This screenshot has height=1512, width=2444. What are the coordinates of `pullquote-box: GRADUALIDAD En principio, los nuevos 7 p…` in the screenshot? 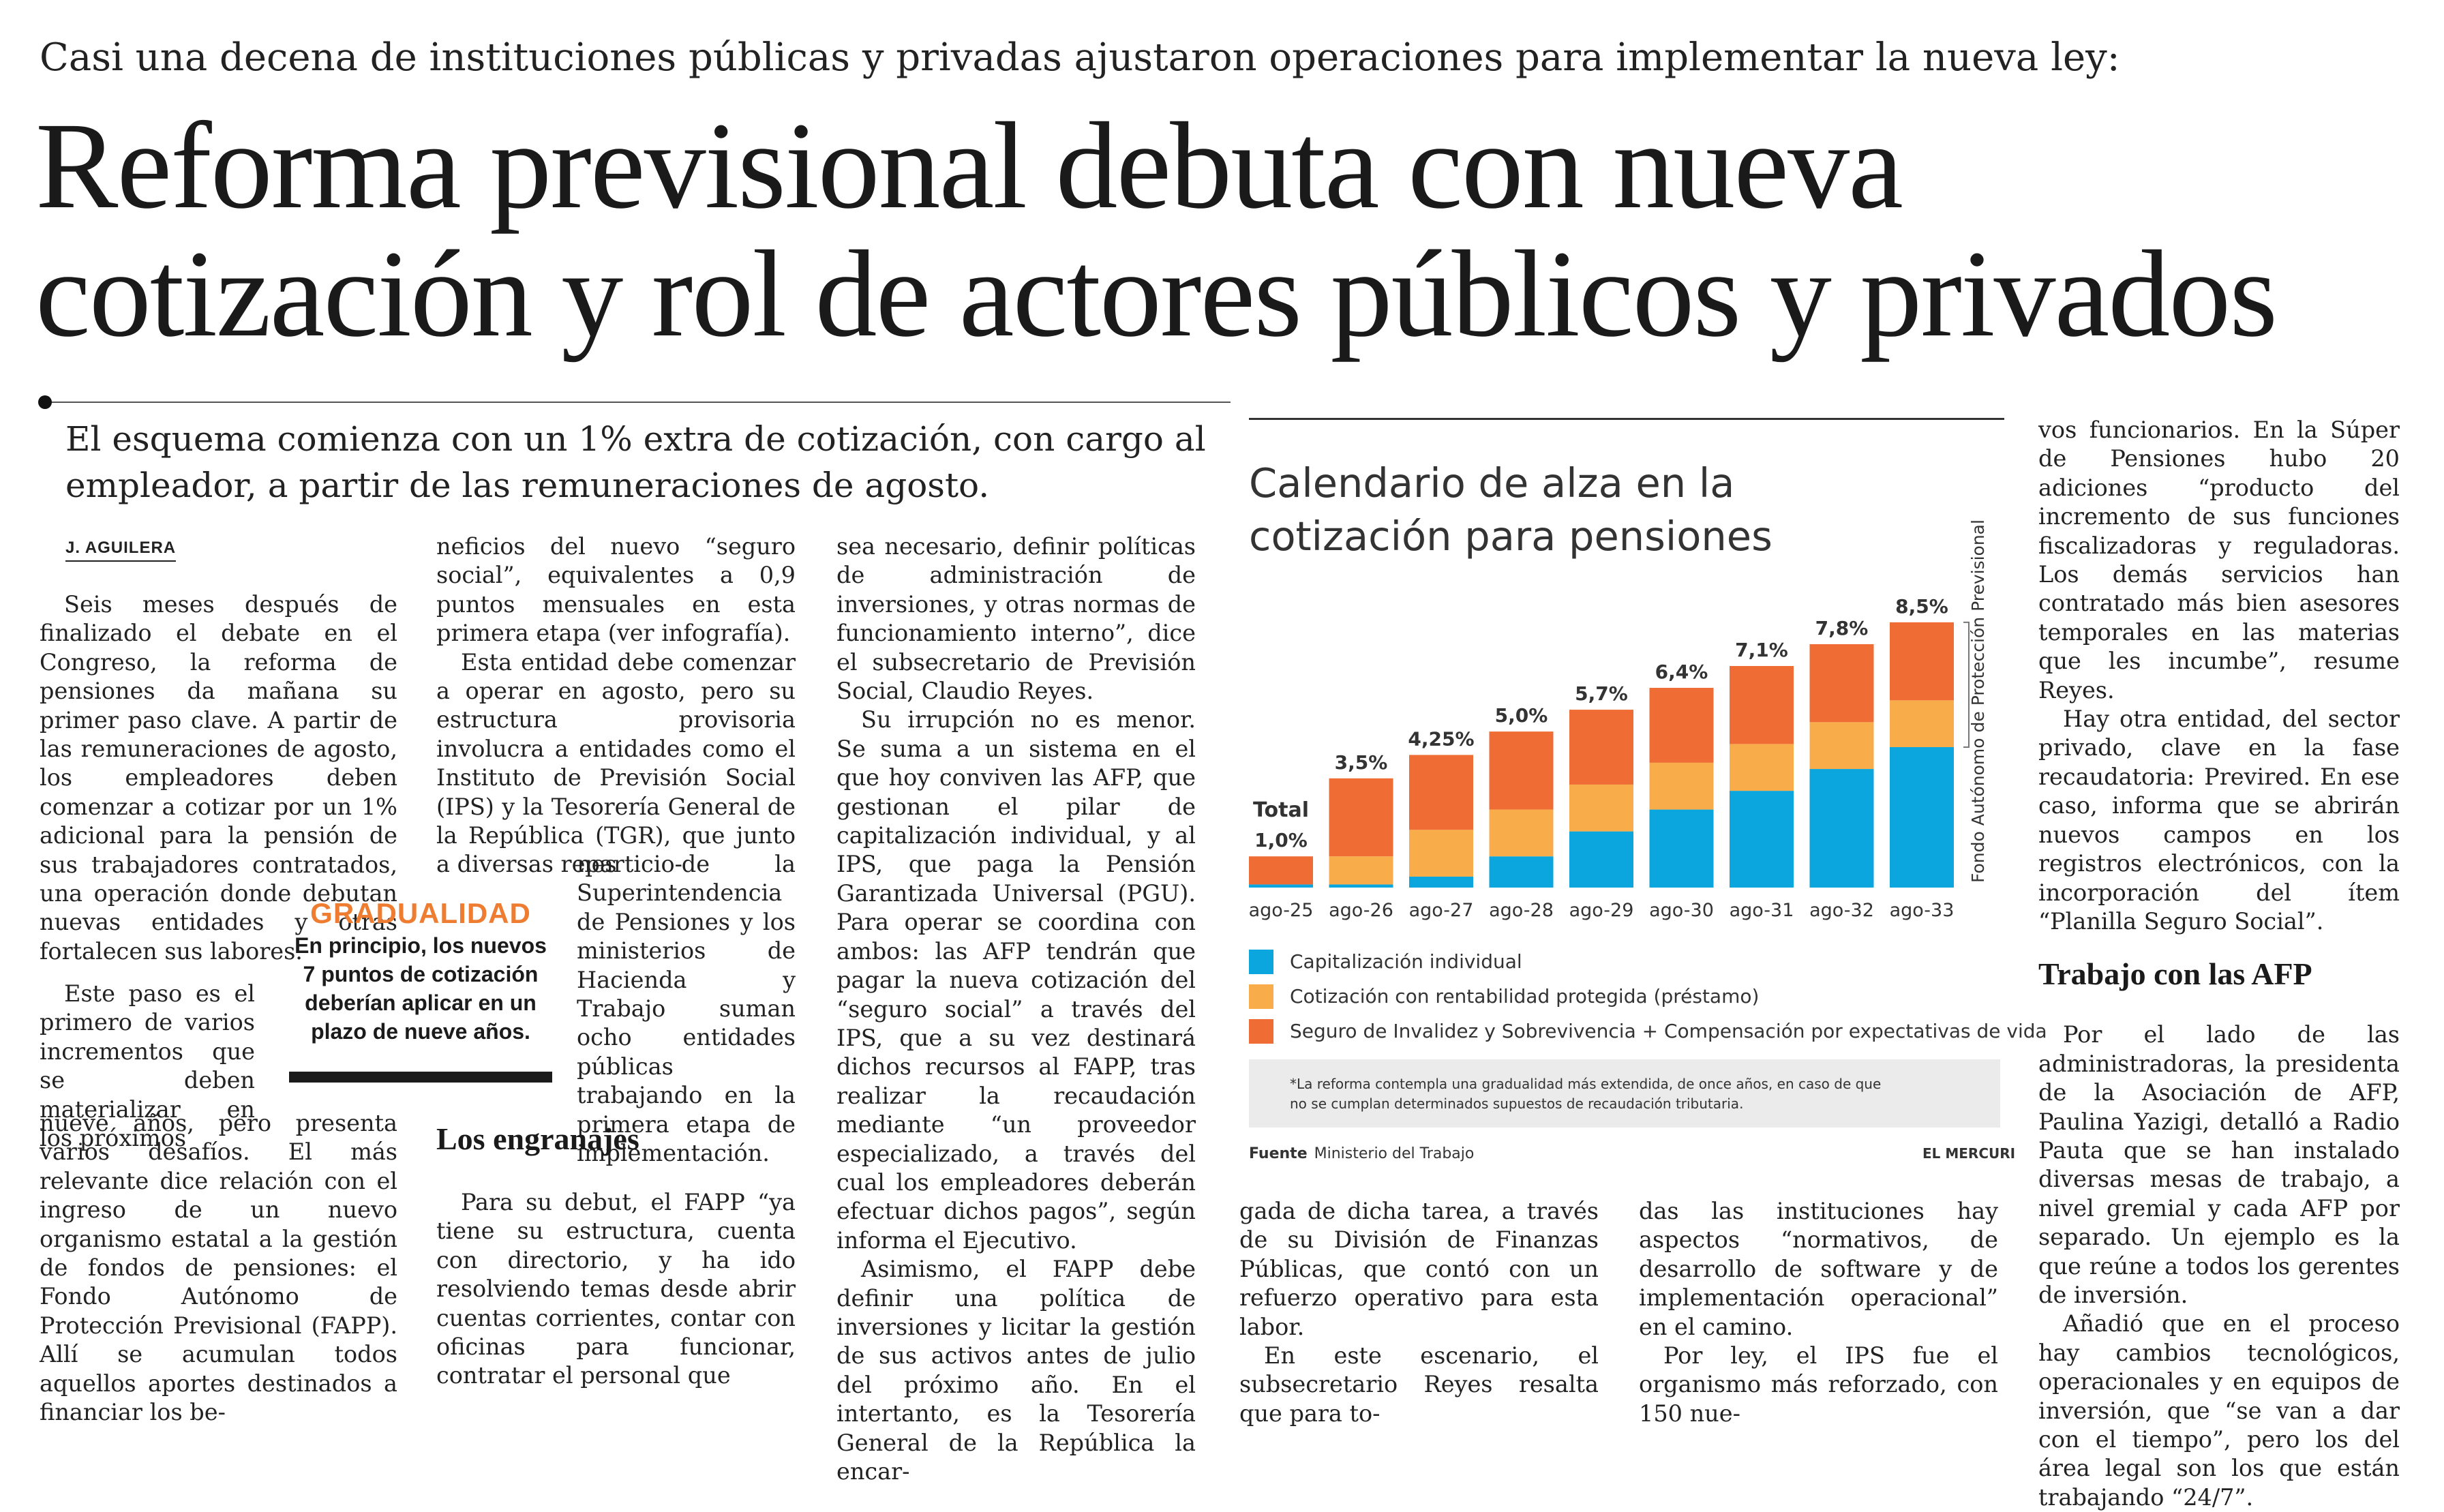 It's located at (420, 988).